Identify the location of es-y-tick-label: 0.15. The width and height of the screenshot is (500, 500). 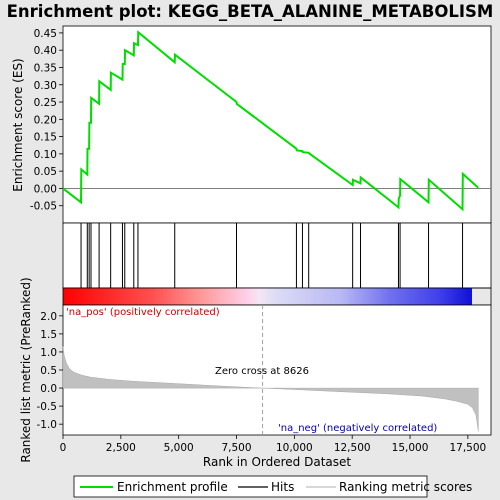
(45, 138).